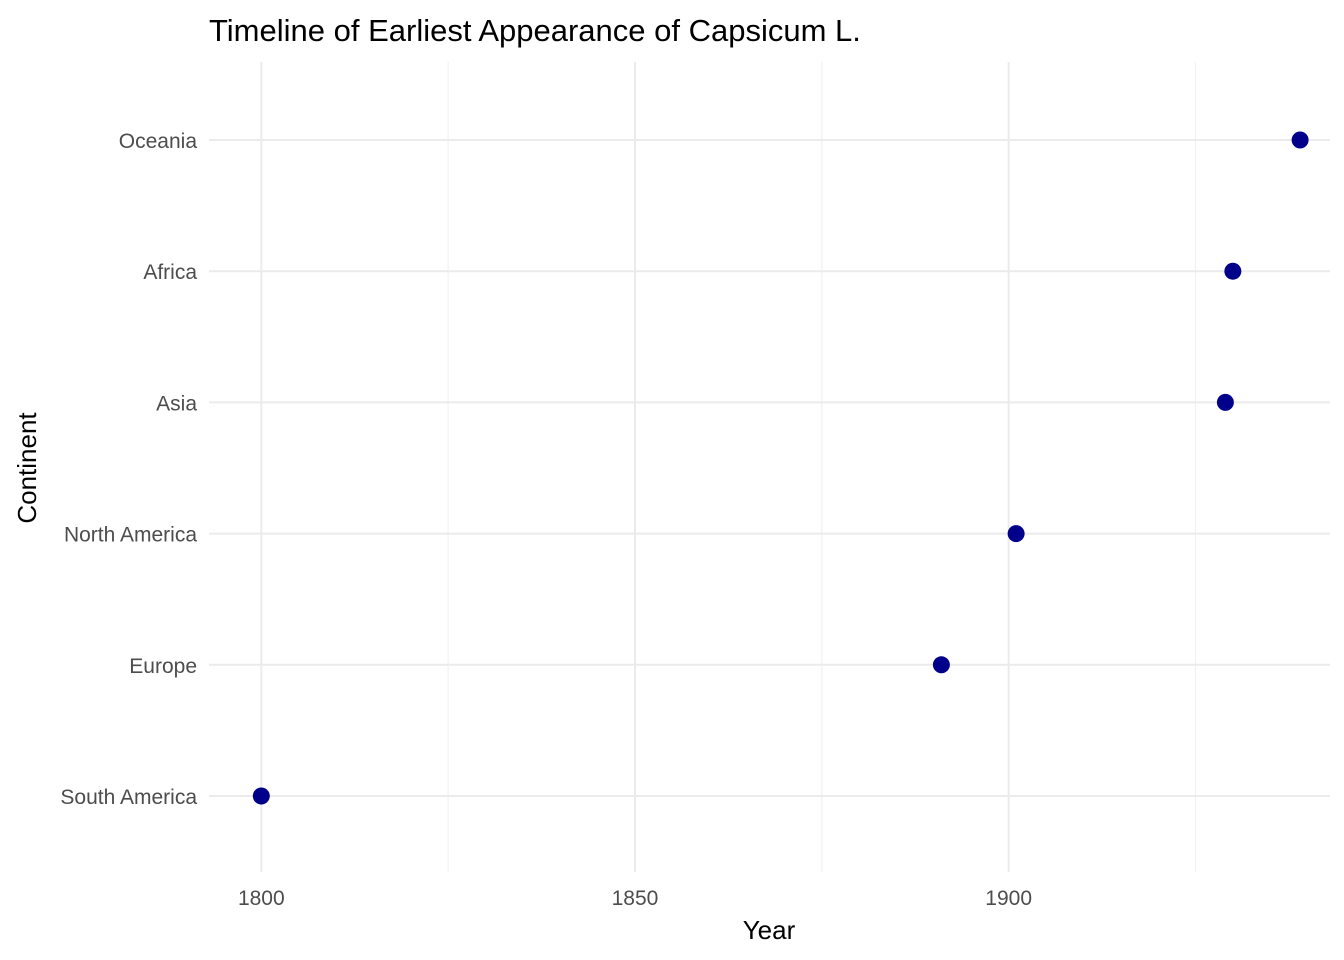 Image resolution: width=1344 pixels, height=960 pixels. What do you see at coordinates (130, 535) in the screenshot?
I see `y-tick-label: North America` at bounding box center [130, 535].